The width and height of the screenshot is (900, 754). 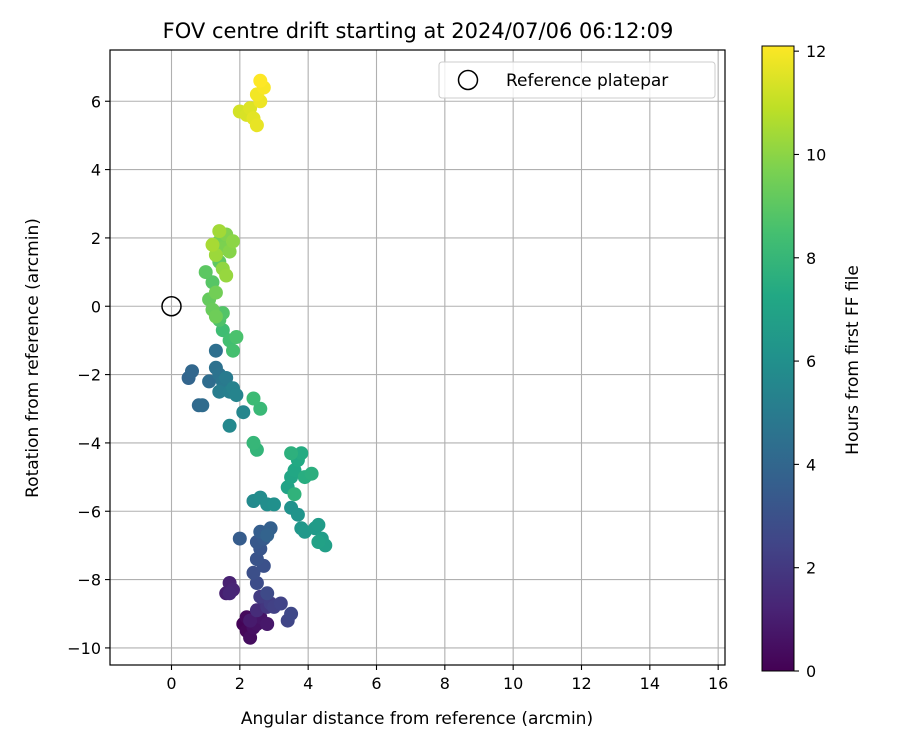 What do you see at coordinates (513, 683) in the screenshot?
I see `x-tick-label: 10` at bounding box center [513, 683].